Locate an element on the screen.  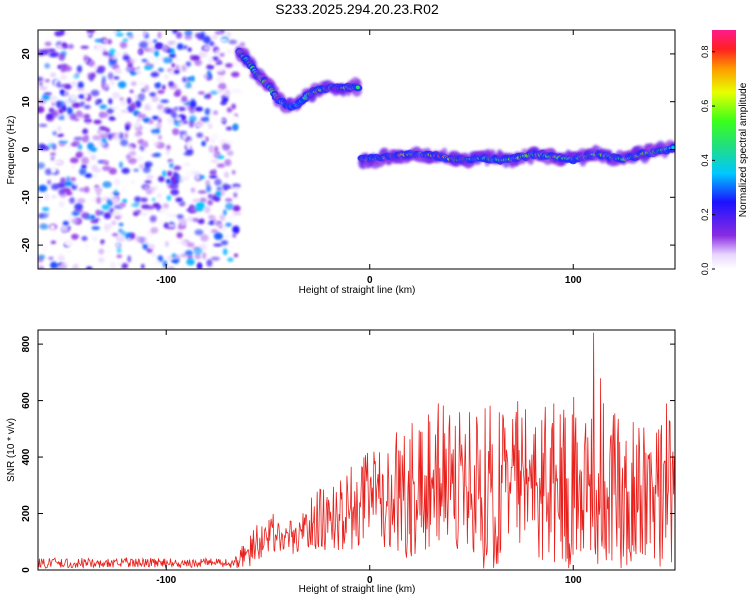
x-tick-label: 0 is located at coordinates (370, 280).